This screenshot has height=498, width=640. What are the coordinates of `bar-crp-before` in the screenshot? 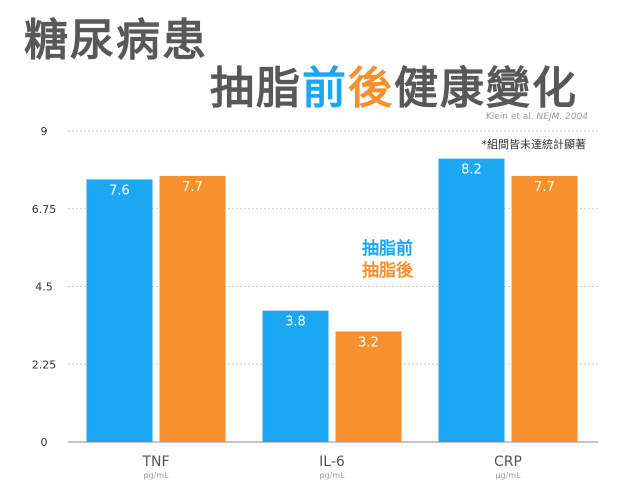 It's located at (471, 300).